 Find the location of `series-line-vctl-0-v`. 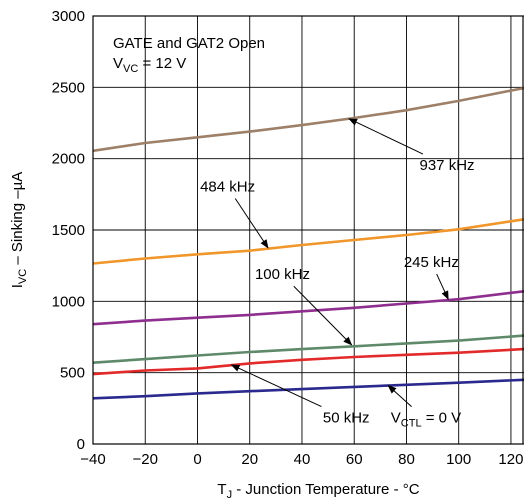

series-line-vctl-0-v is located at coordinates (308, 389).